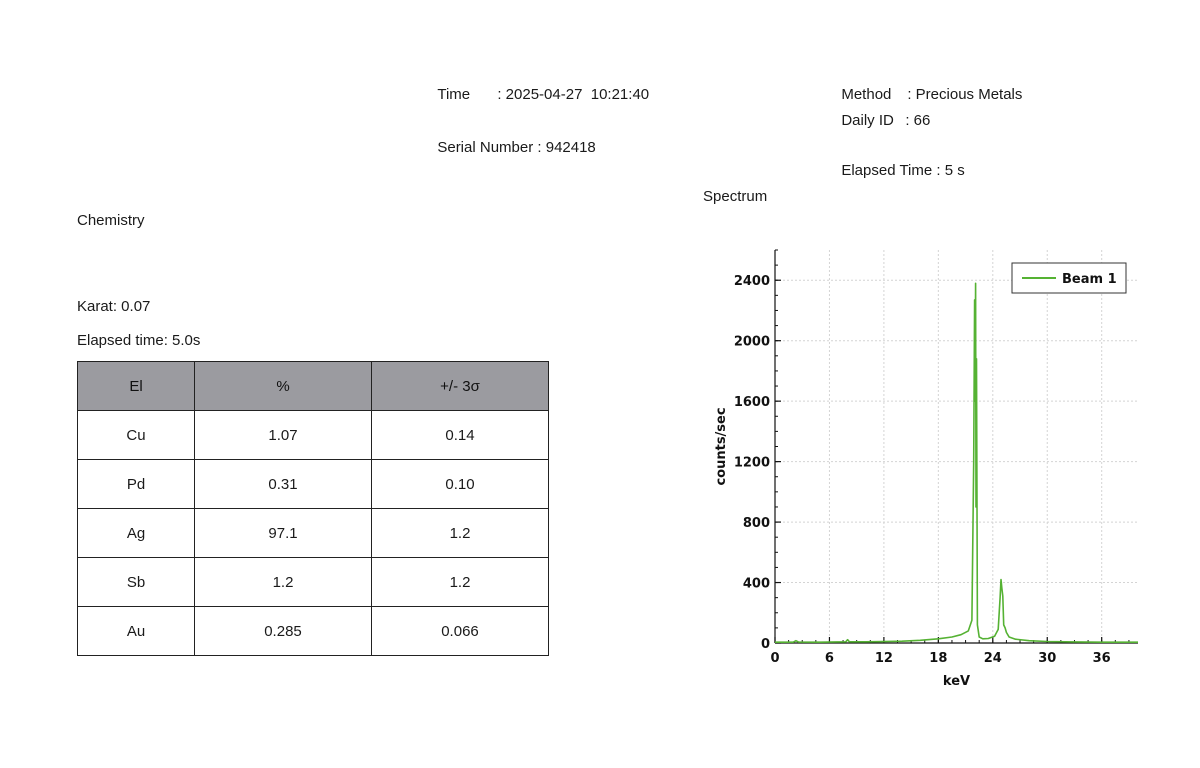 Image resolution: width=1200 pixels, height=768 pixels. What do you see at coordinates (866, 94) in the screenshot?
I see `method-label: Method` at bounding box center [866, 94].